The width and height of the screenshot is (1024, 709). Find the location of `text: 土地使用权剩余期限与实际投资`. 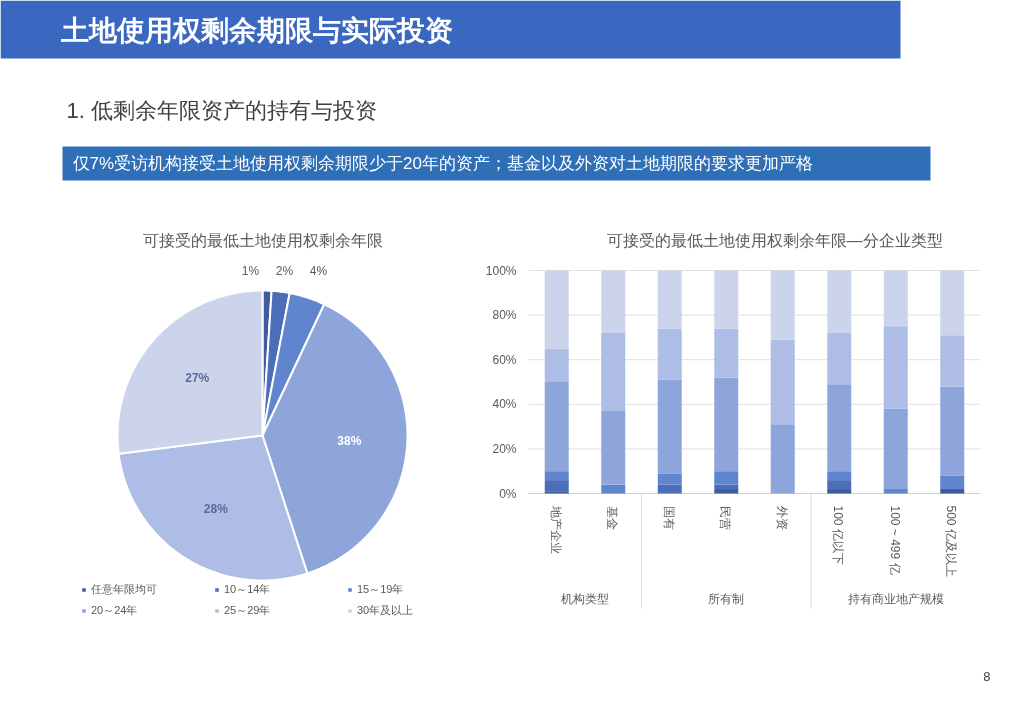

text: 土地使用权剩余期限与实际投资 is located at coordinates (256, 30).